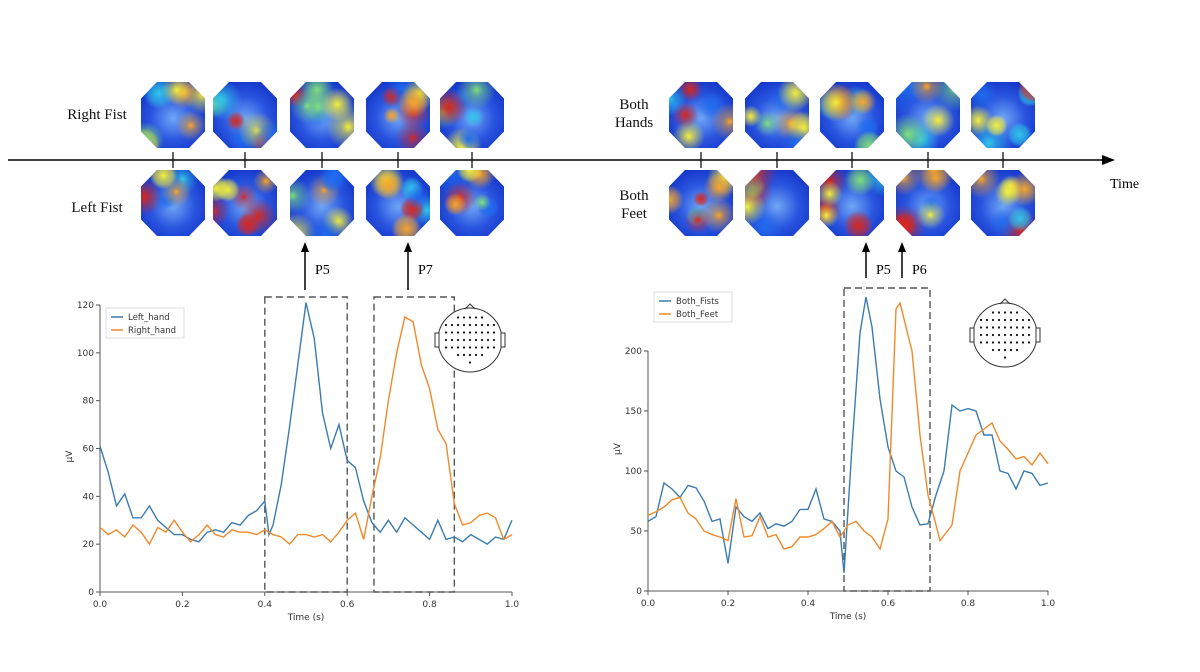 This screenshot has width=1200, height=672. What do you see at coordinates (639, 592) in the screenshot?
I see `y-tick-label: 0` at bounding box center [639, 592].